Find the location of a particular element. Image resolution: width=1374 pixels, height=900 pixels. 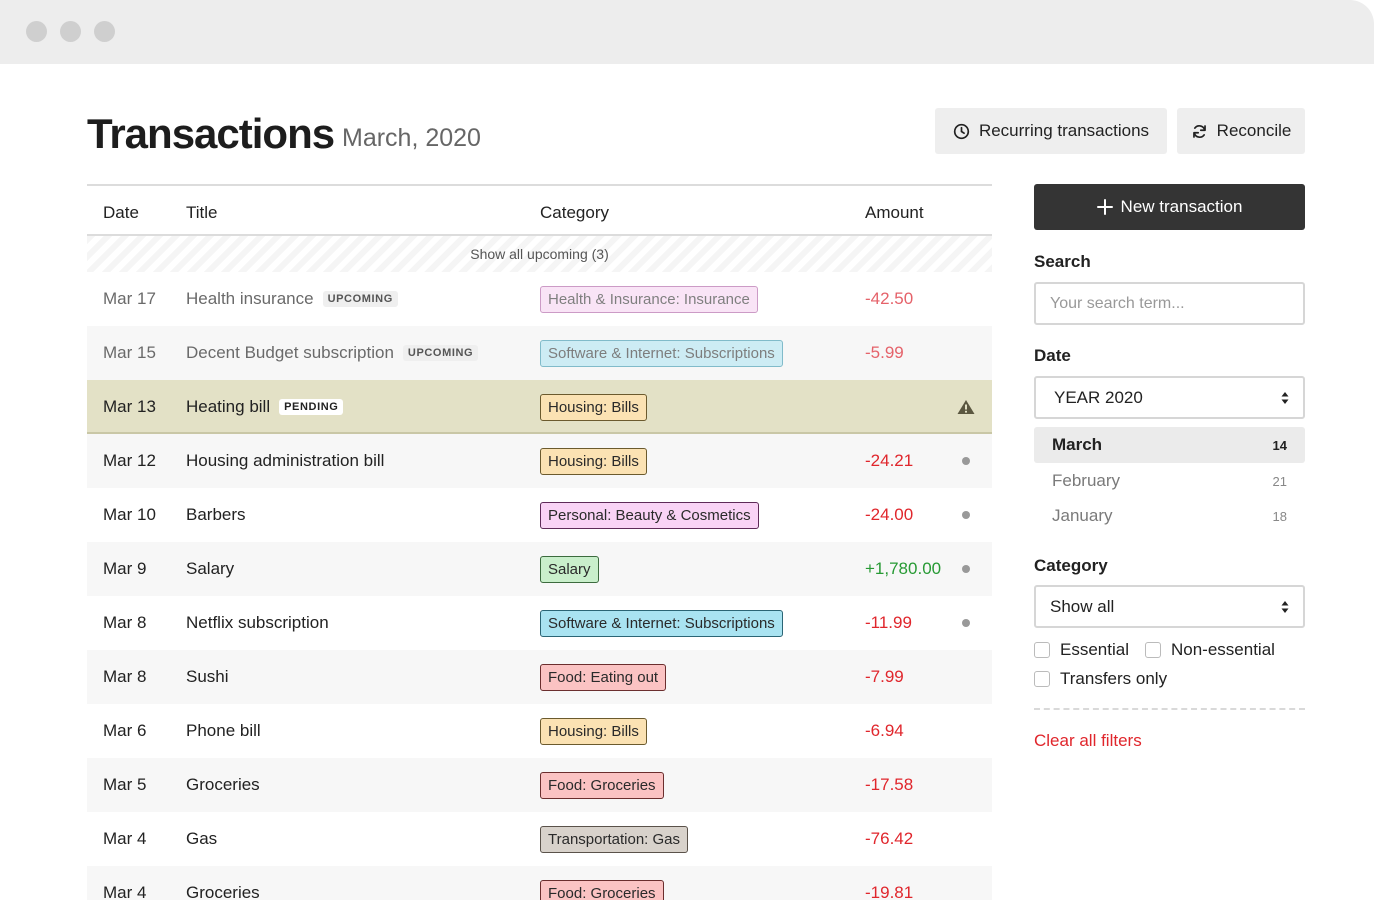

row-date-cell: Mar 10 is located at coordinates (129, 515).